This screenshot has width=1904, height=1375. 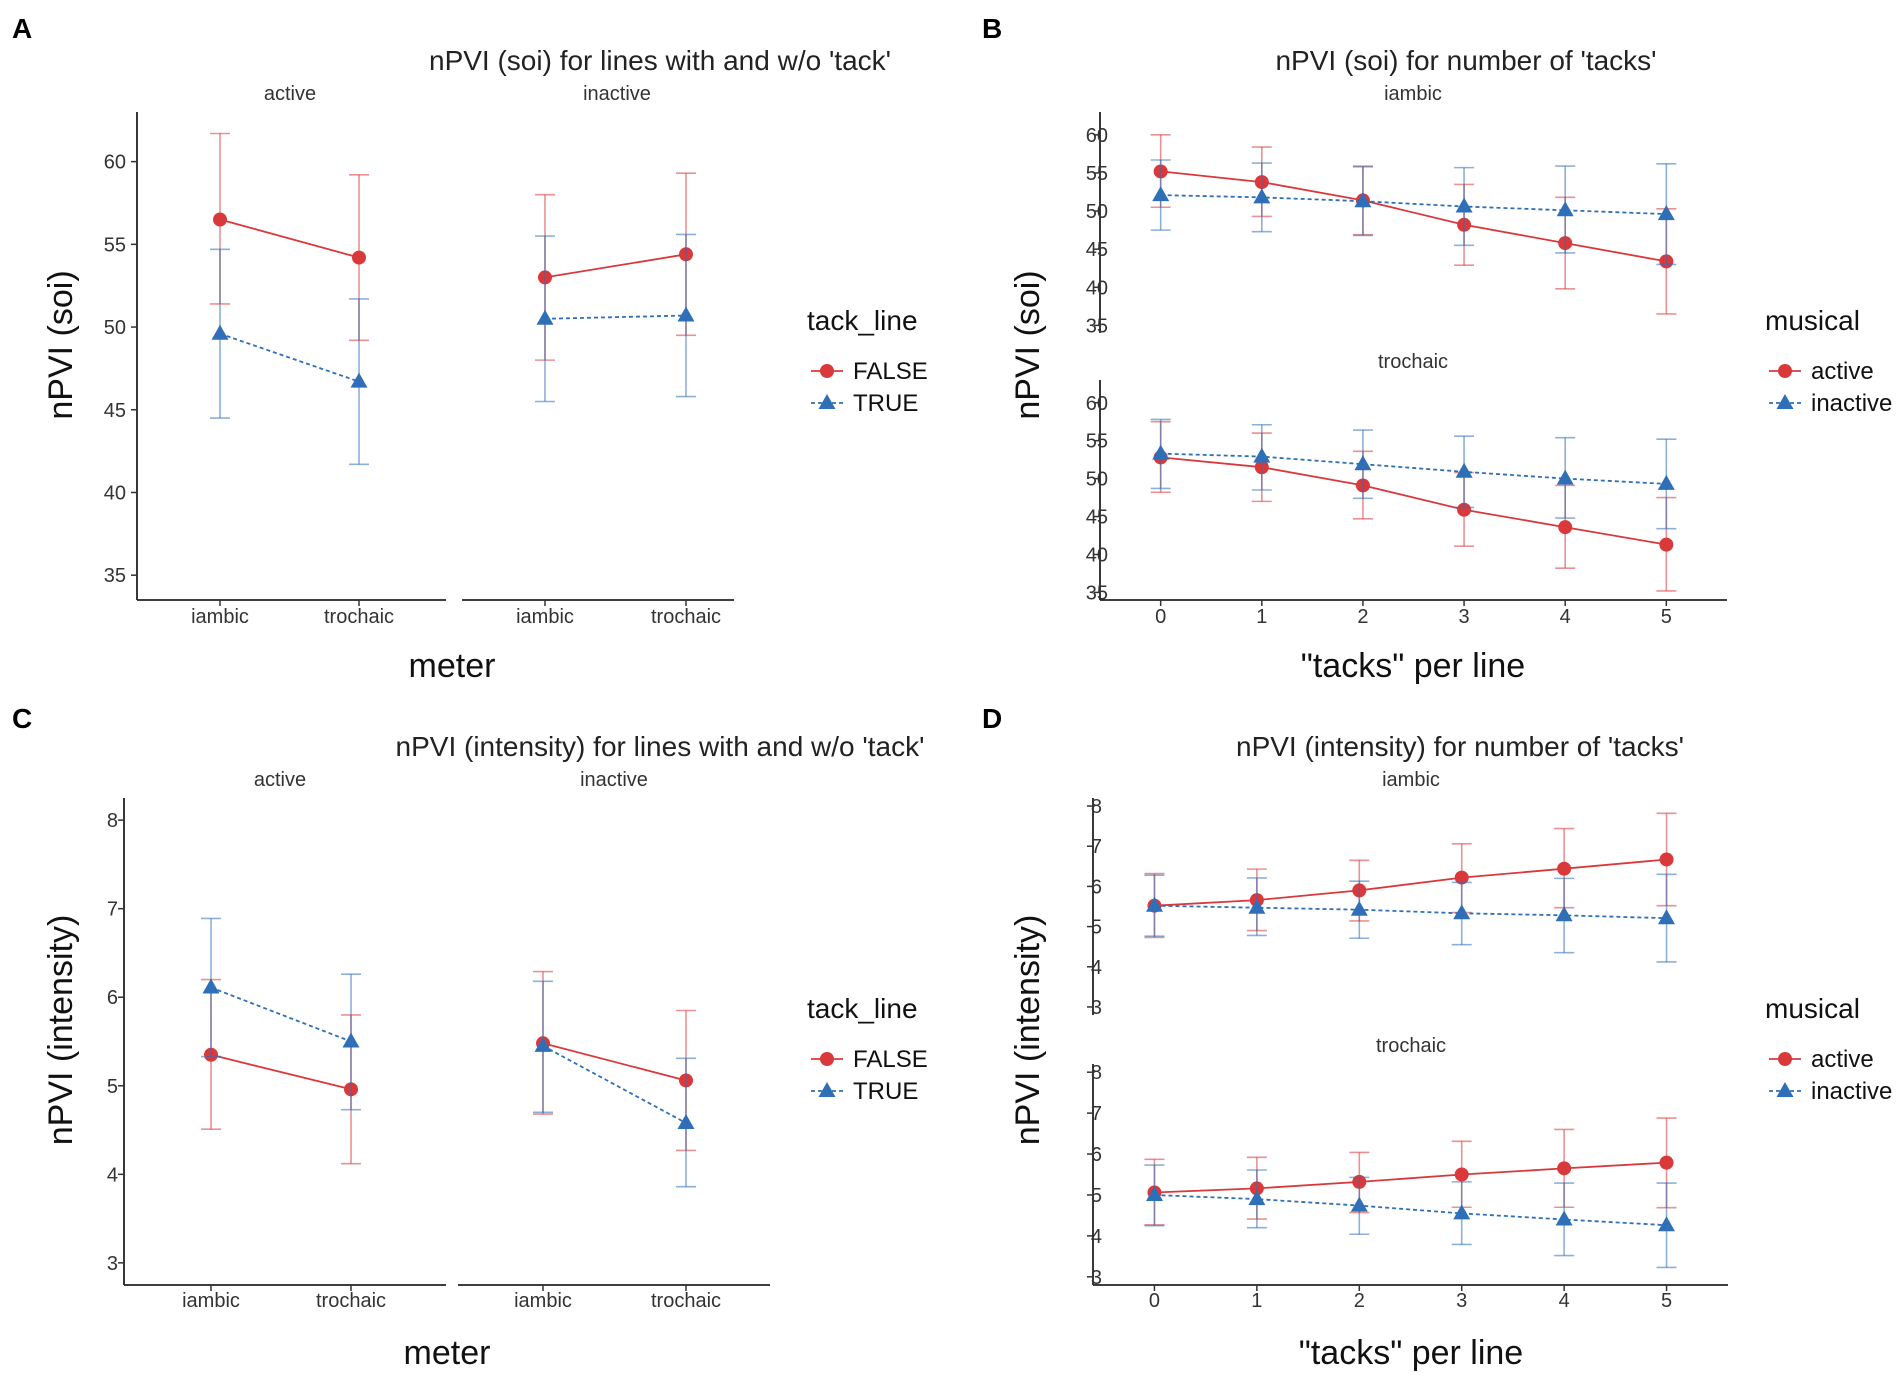 What do you see at coordinates (1411, 1353) in the screenshot?
I see `x-axis-title: "tacks" per line` at bounding box center [1411, 1353].